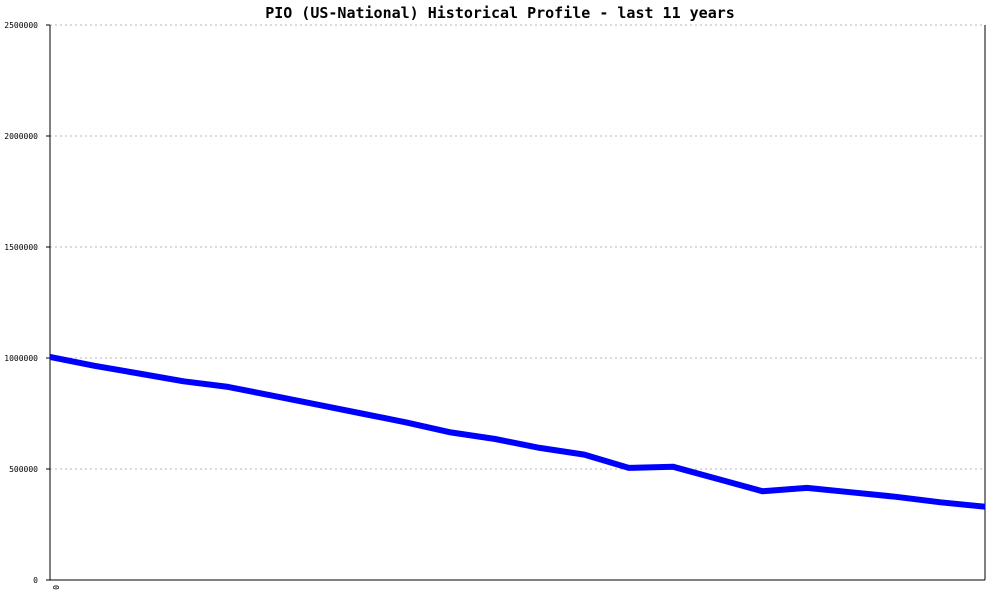 This screenshot has height=600, width=1000. I want to click on y-tick-label-1: 500000, so click(23, 469).